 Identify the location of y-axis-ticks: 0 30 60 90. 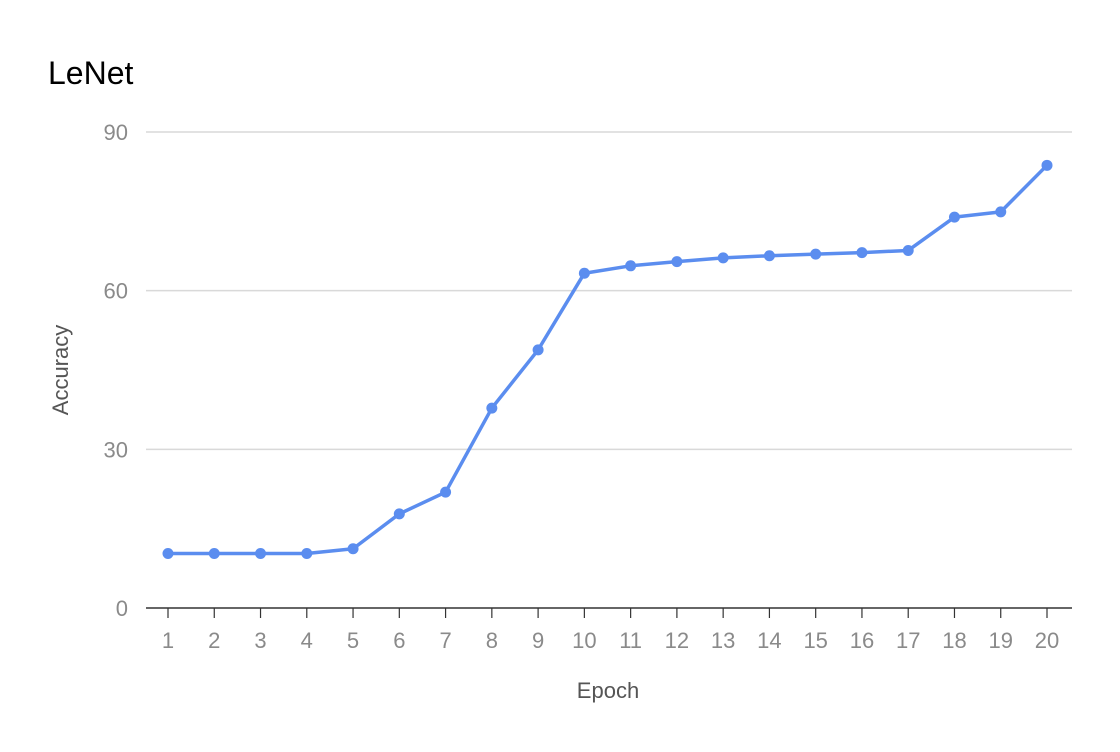
(116, 370).